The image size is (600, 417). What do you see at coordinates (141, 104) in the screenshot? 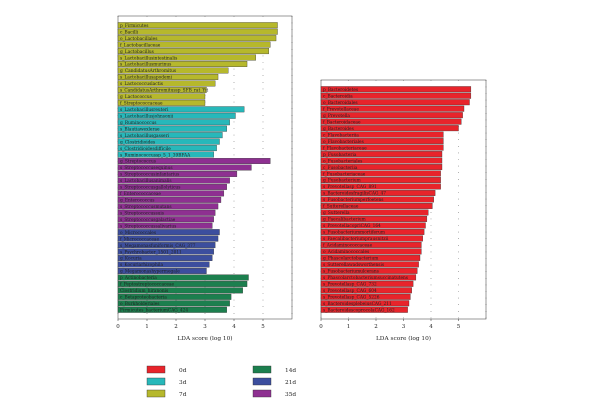
I see `bar-label: f_Streptococcaceae` at bounding box center [141, 104].